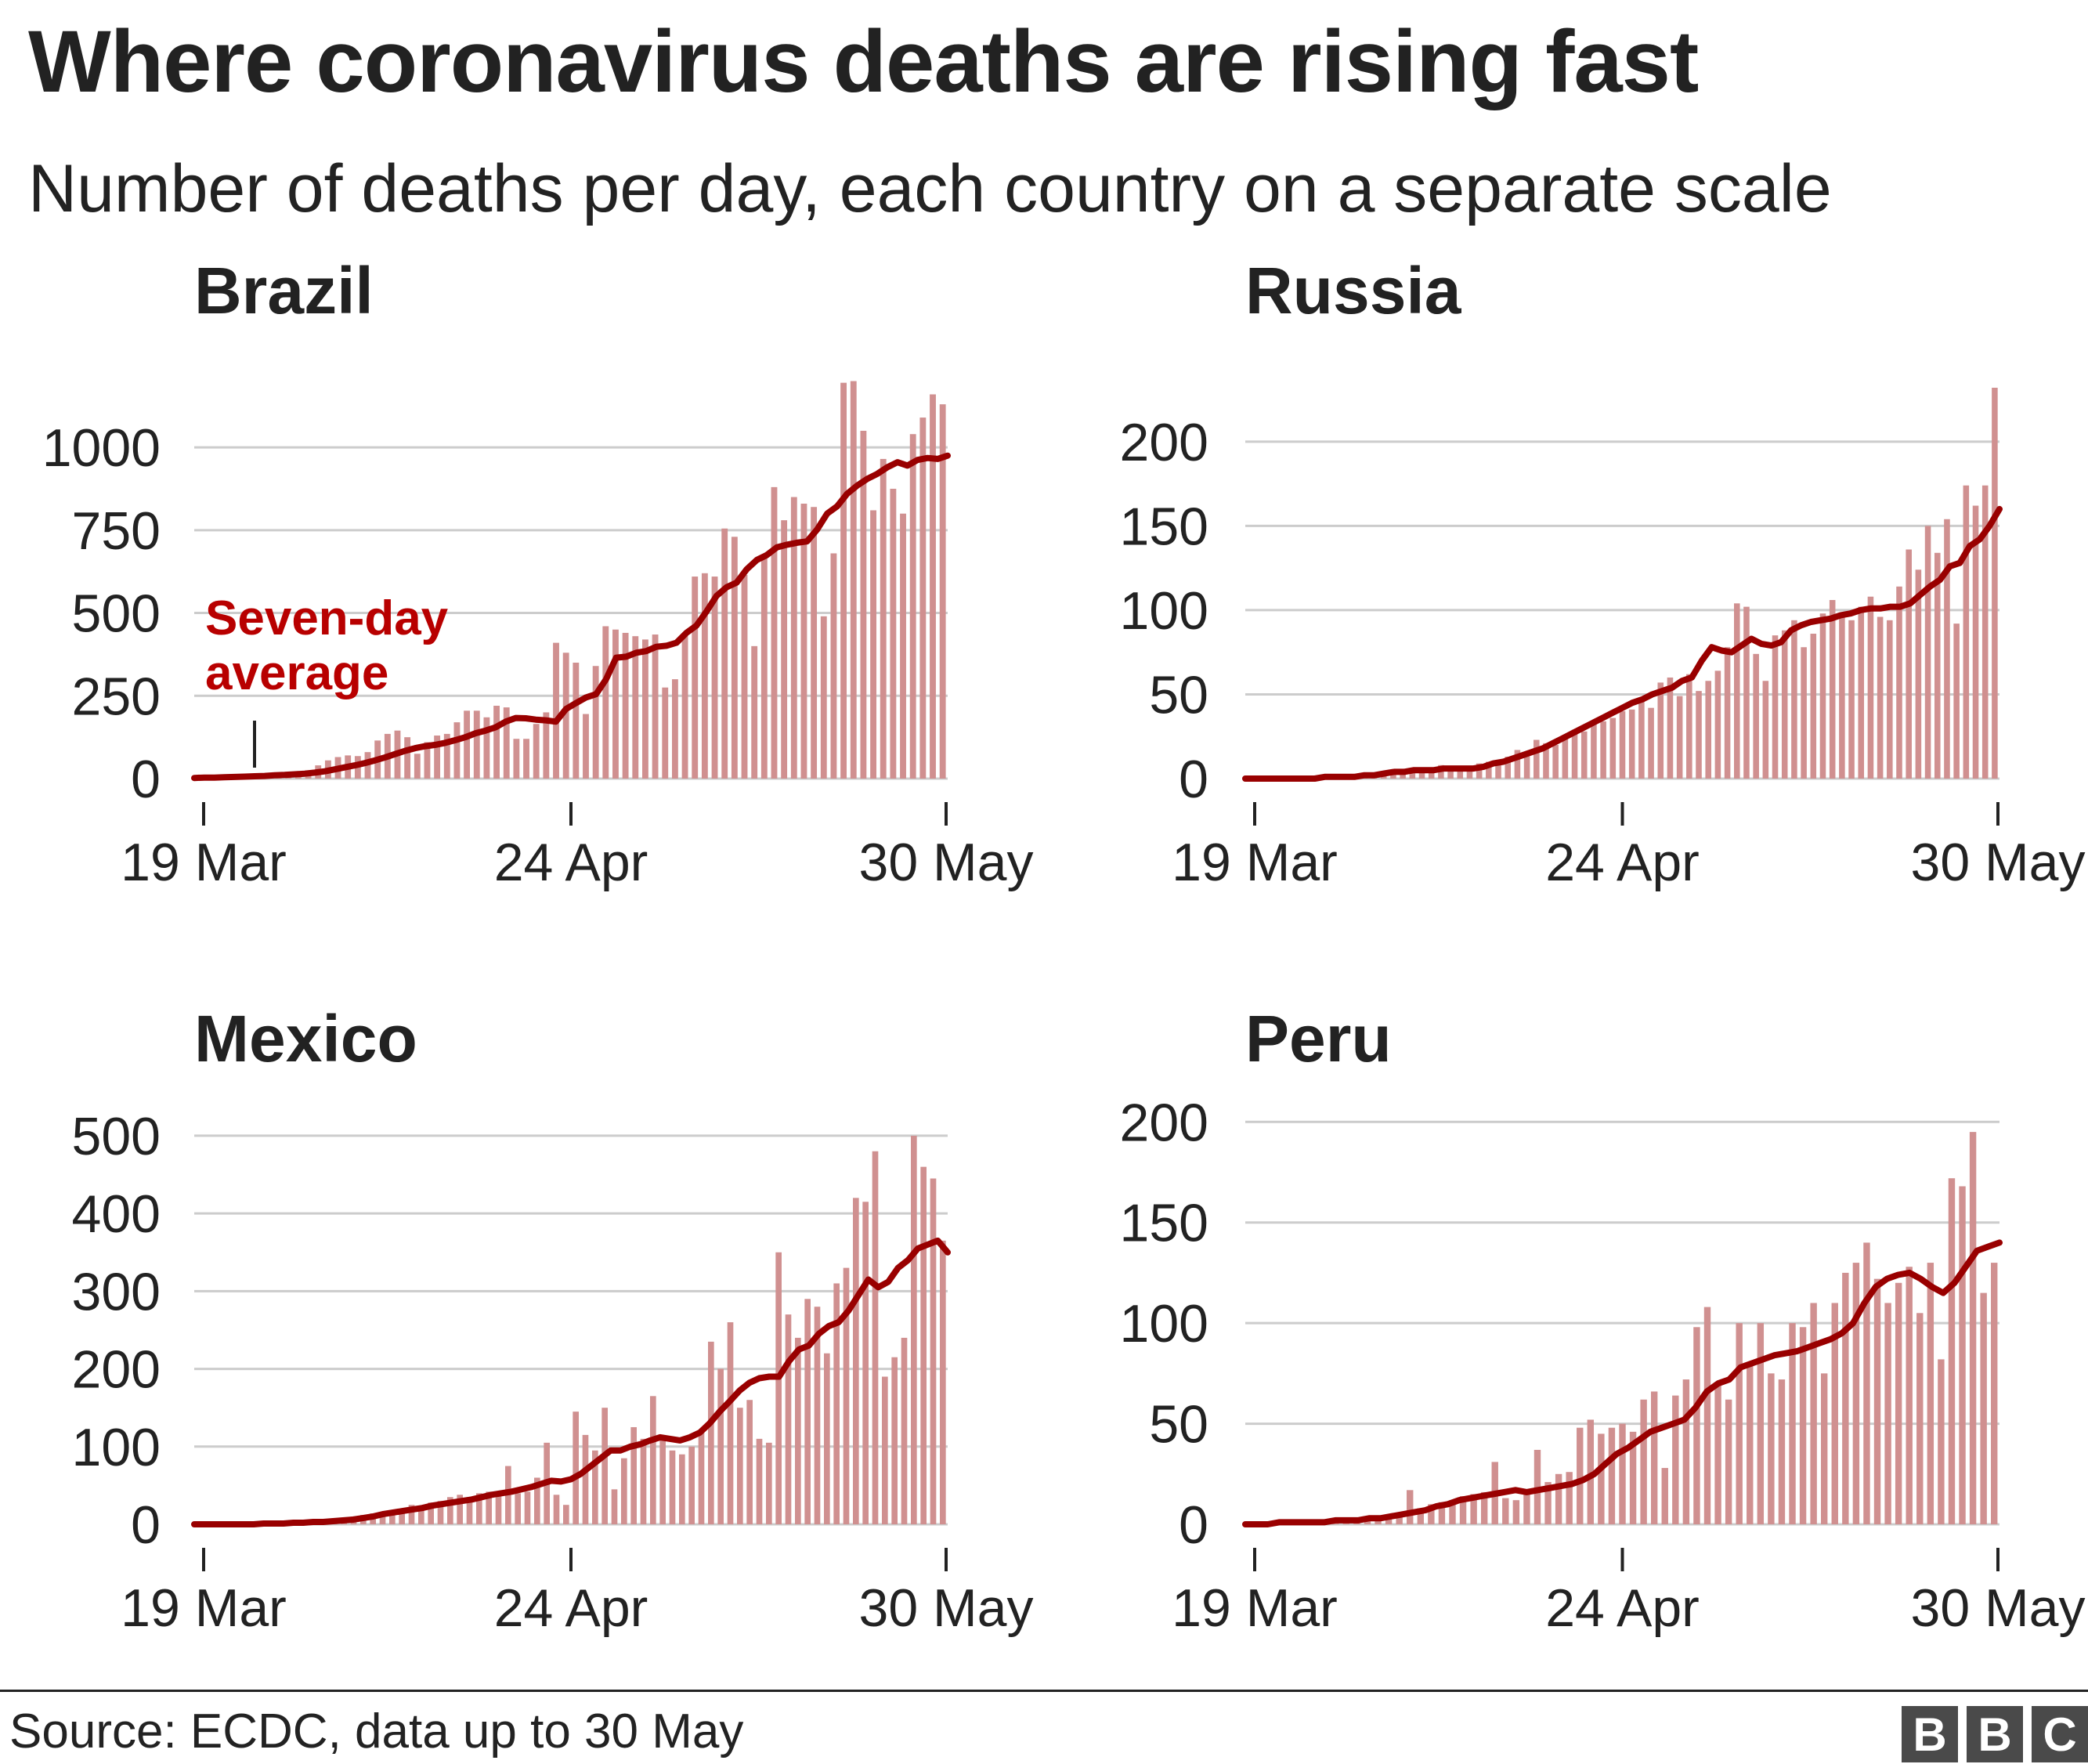 This screenshot has height=1764, width=2088. I want to click on panel-title: Russia, so click(1353, 290).